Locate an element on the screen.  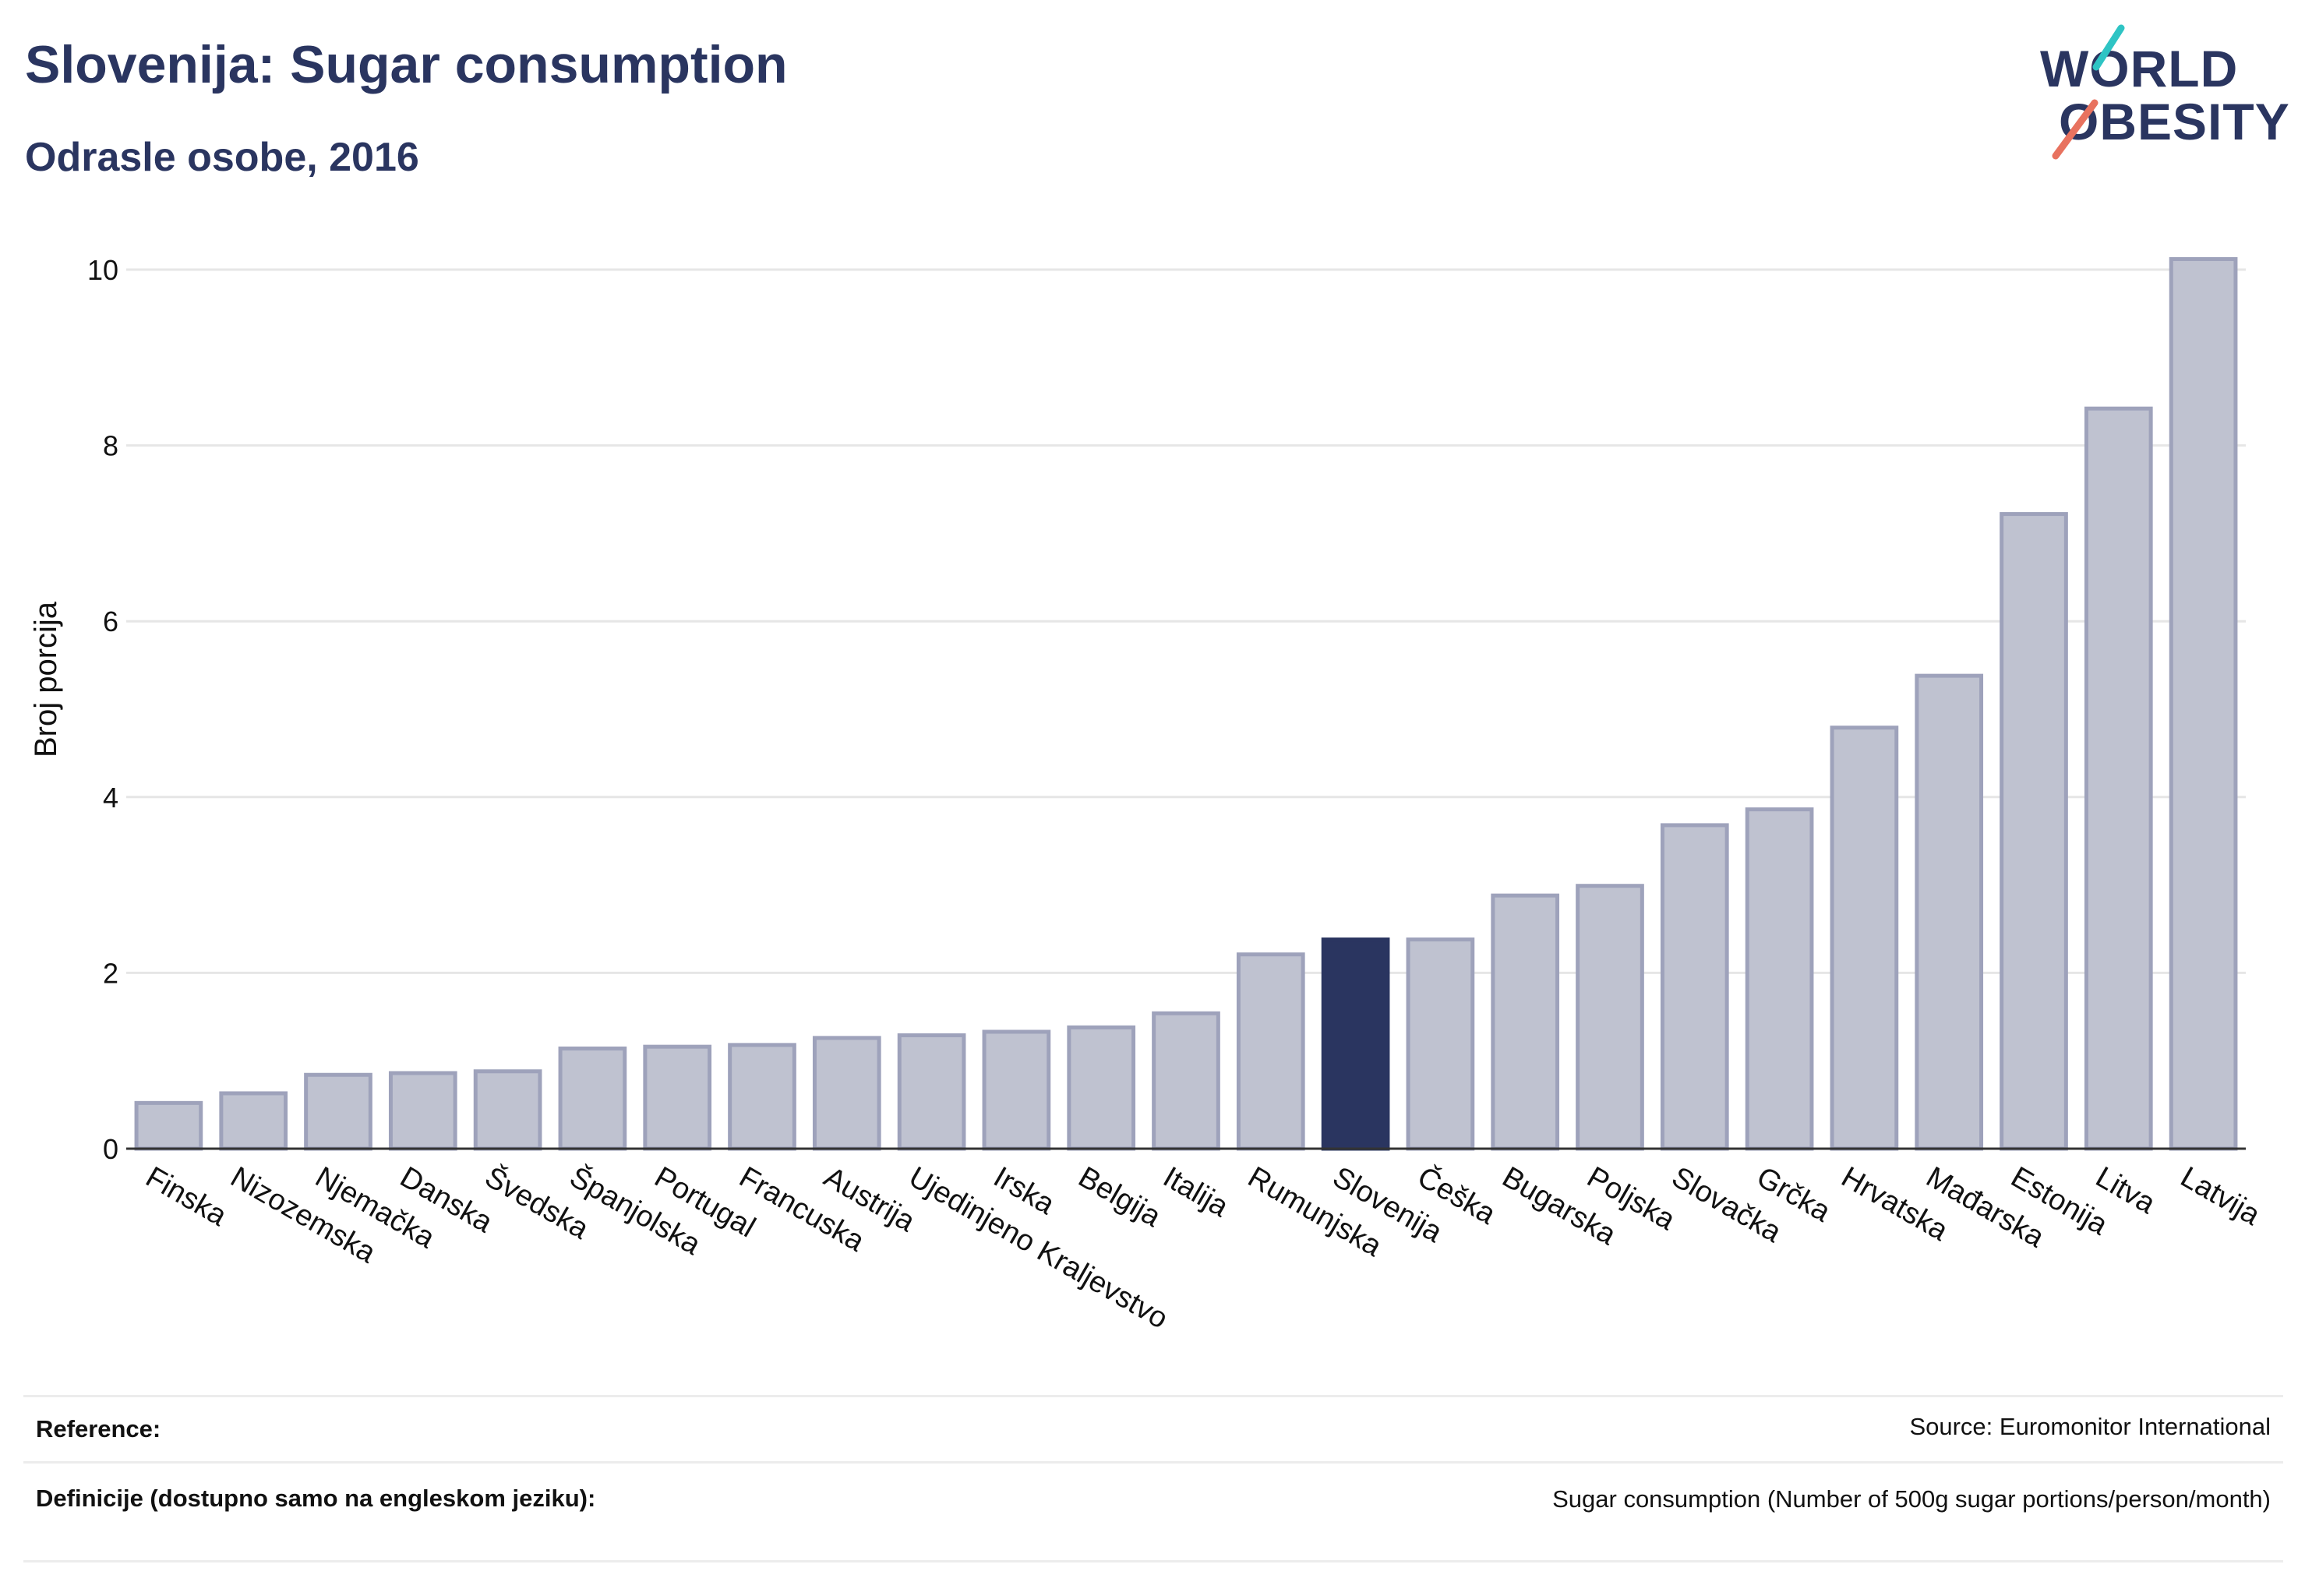
y-tick-label: 8 is located at coordinates (110, 446).